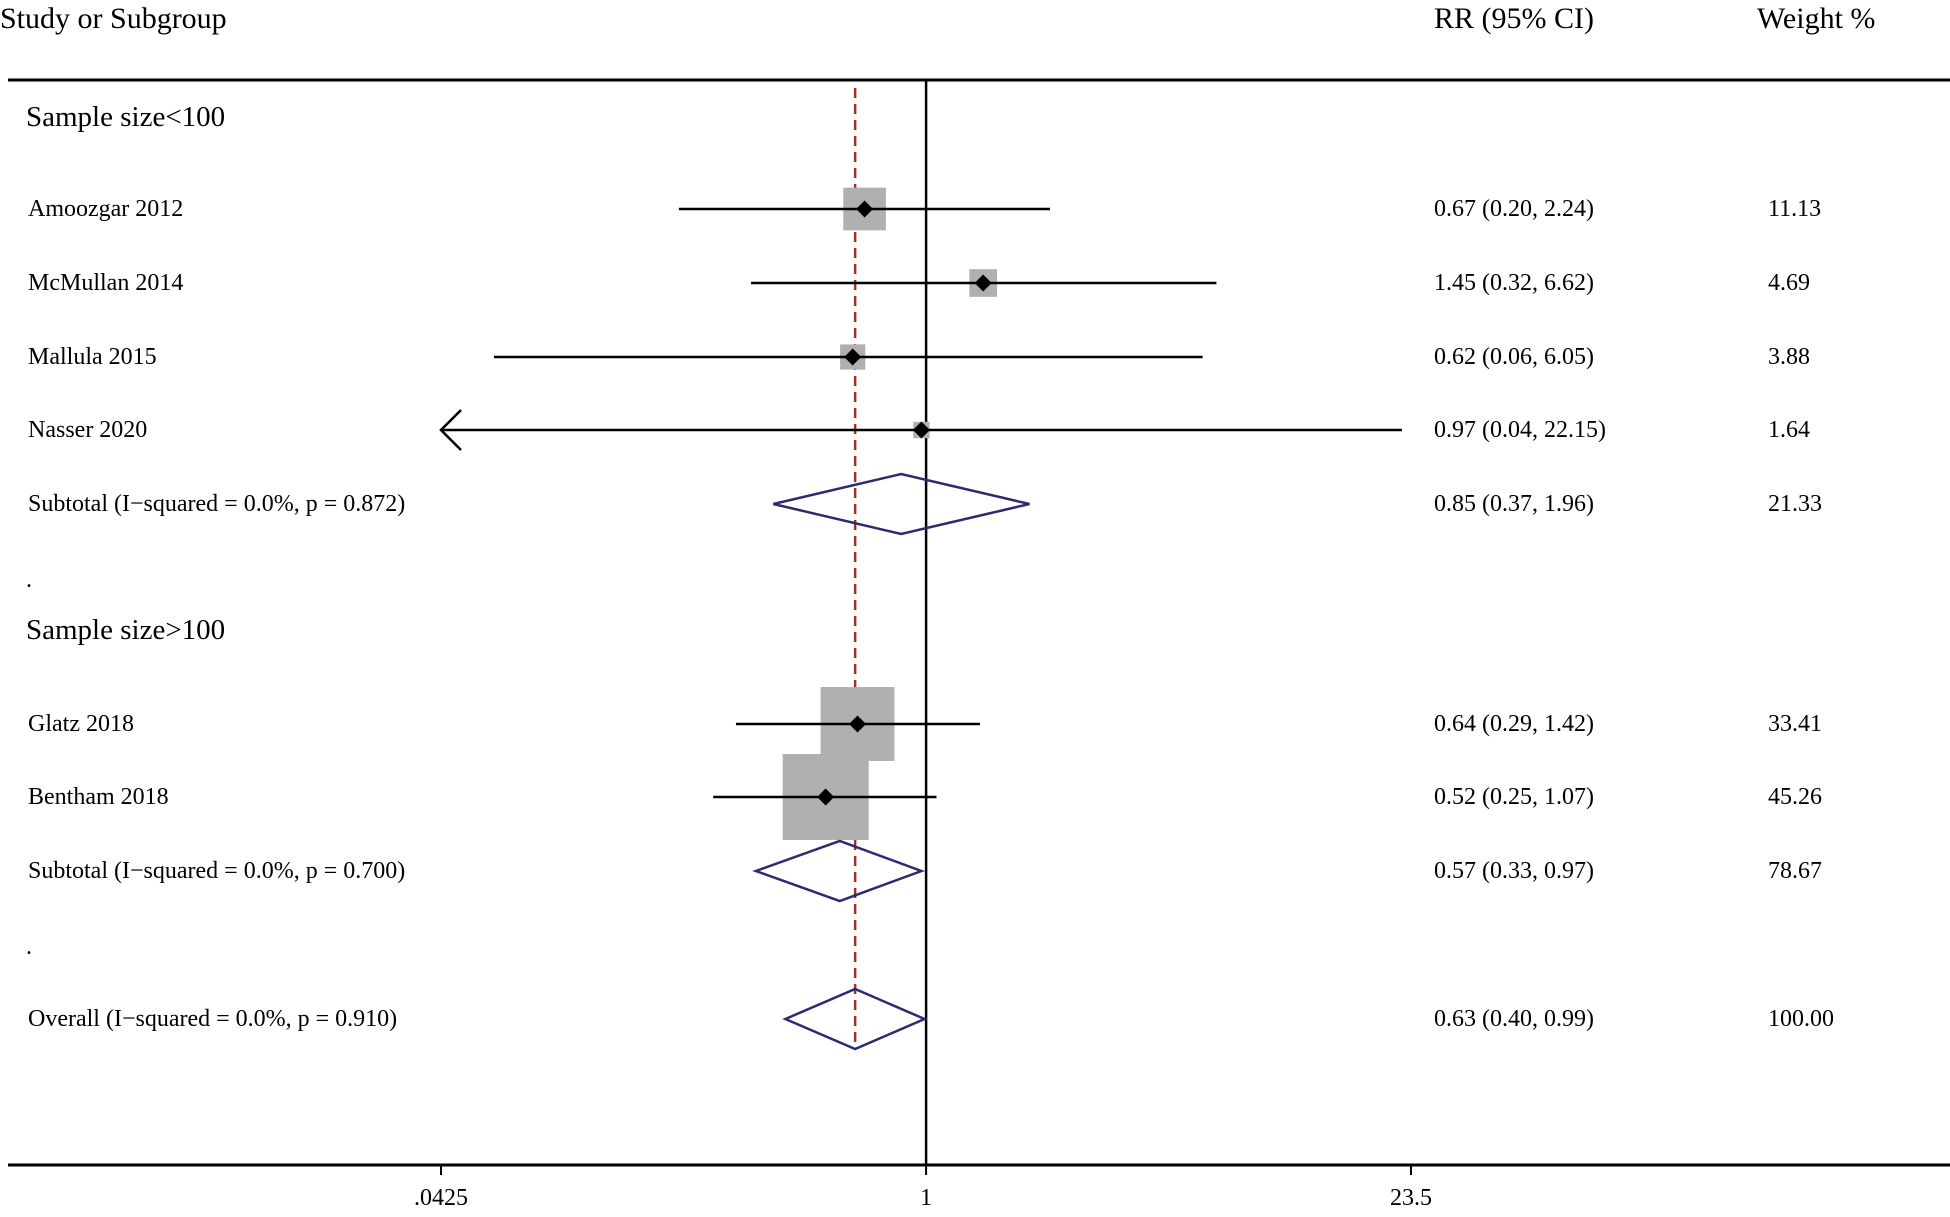  What do you see at coordinates (92, 357) in the screenshot?
I see `study-label: Mallula 2015` at bounding box center [92, 357].